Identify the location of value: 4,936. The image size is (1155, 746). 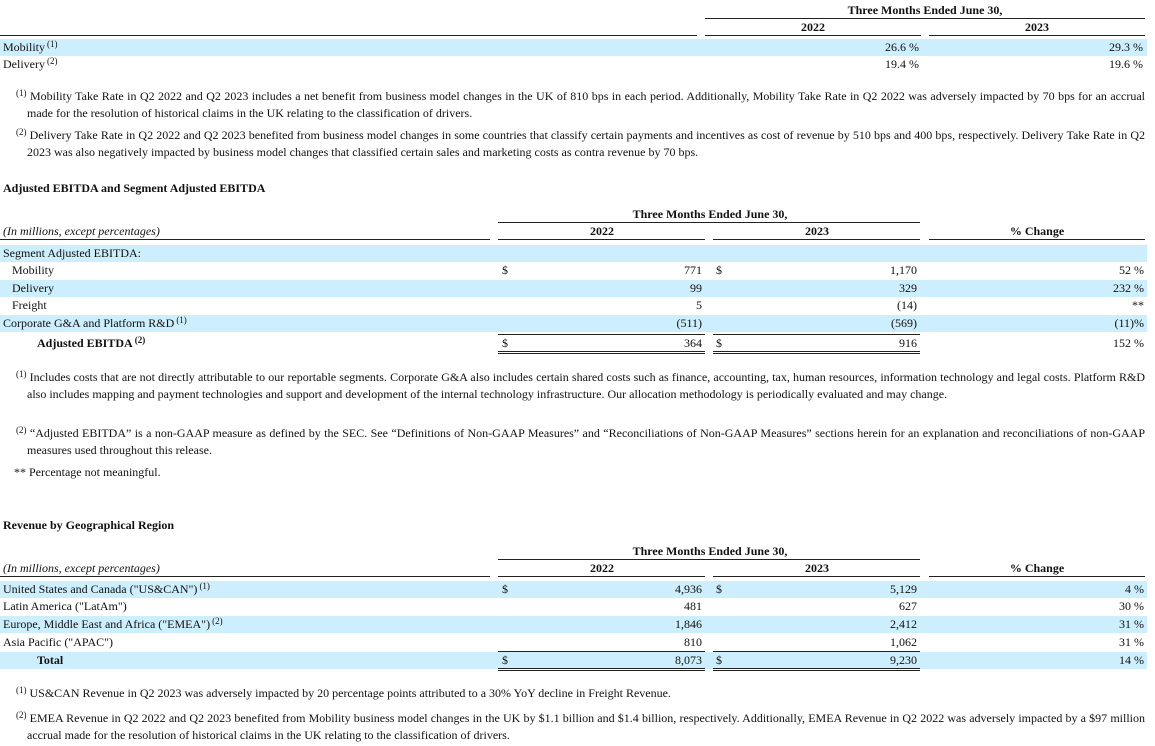
(688, 589).